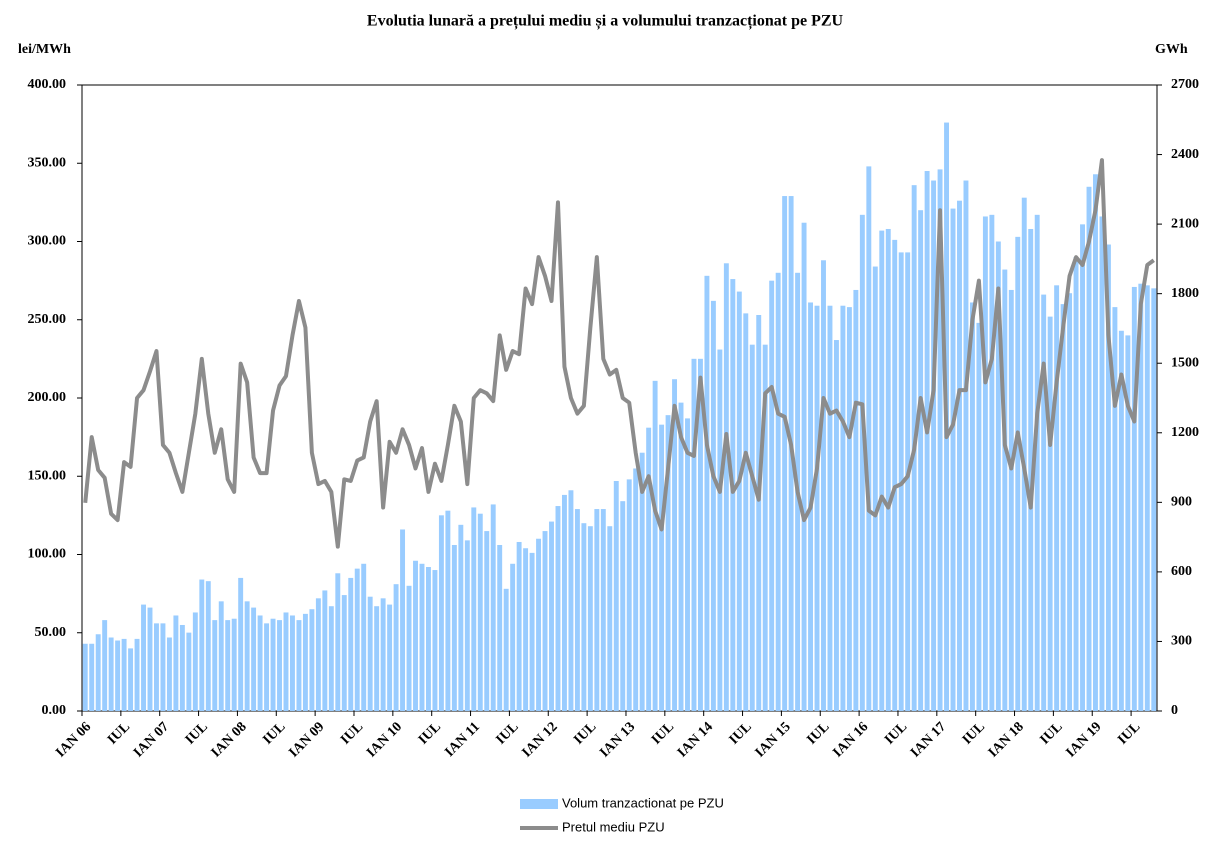 The height and width of the screenshot is (845, 1210). Describe the element at coordinates (44, 49) in the screenshot. I see `y-axis-title: lei/MWh` at that location.